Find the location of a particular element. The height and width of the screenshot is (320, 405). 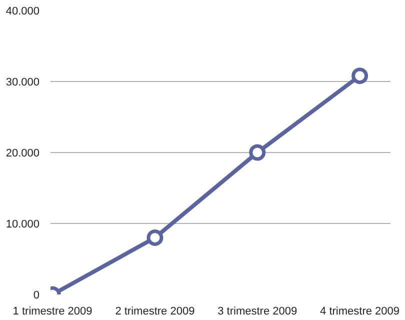

x-tick-label: 2 trimestre 2009 is located at coordinates (155, 312).